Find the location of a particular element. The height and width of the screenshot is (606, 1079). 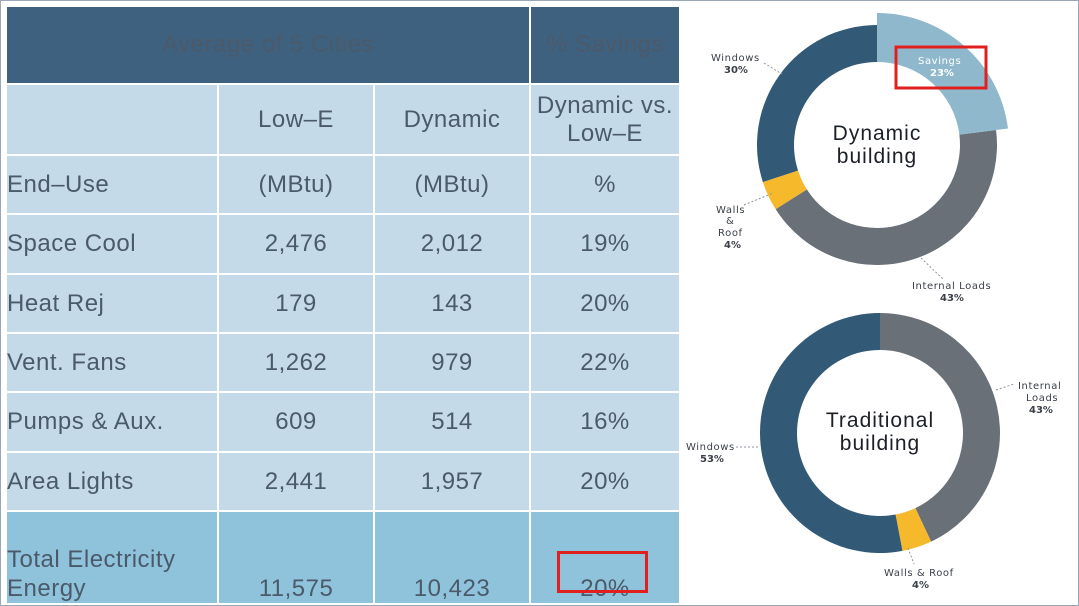

row-label: Area Lights is located at coordinates (112, 481).